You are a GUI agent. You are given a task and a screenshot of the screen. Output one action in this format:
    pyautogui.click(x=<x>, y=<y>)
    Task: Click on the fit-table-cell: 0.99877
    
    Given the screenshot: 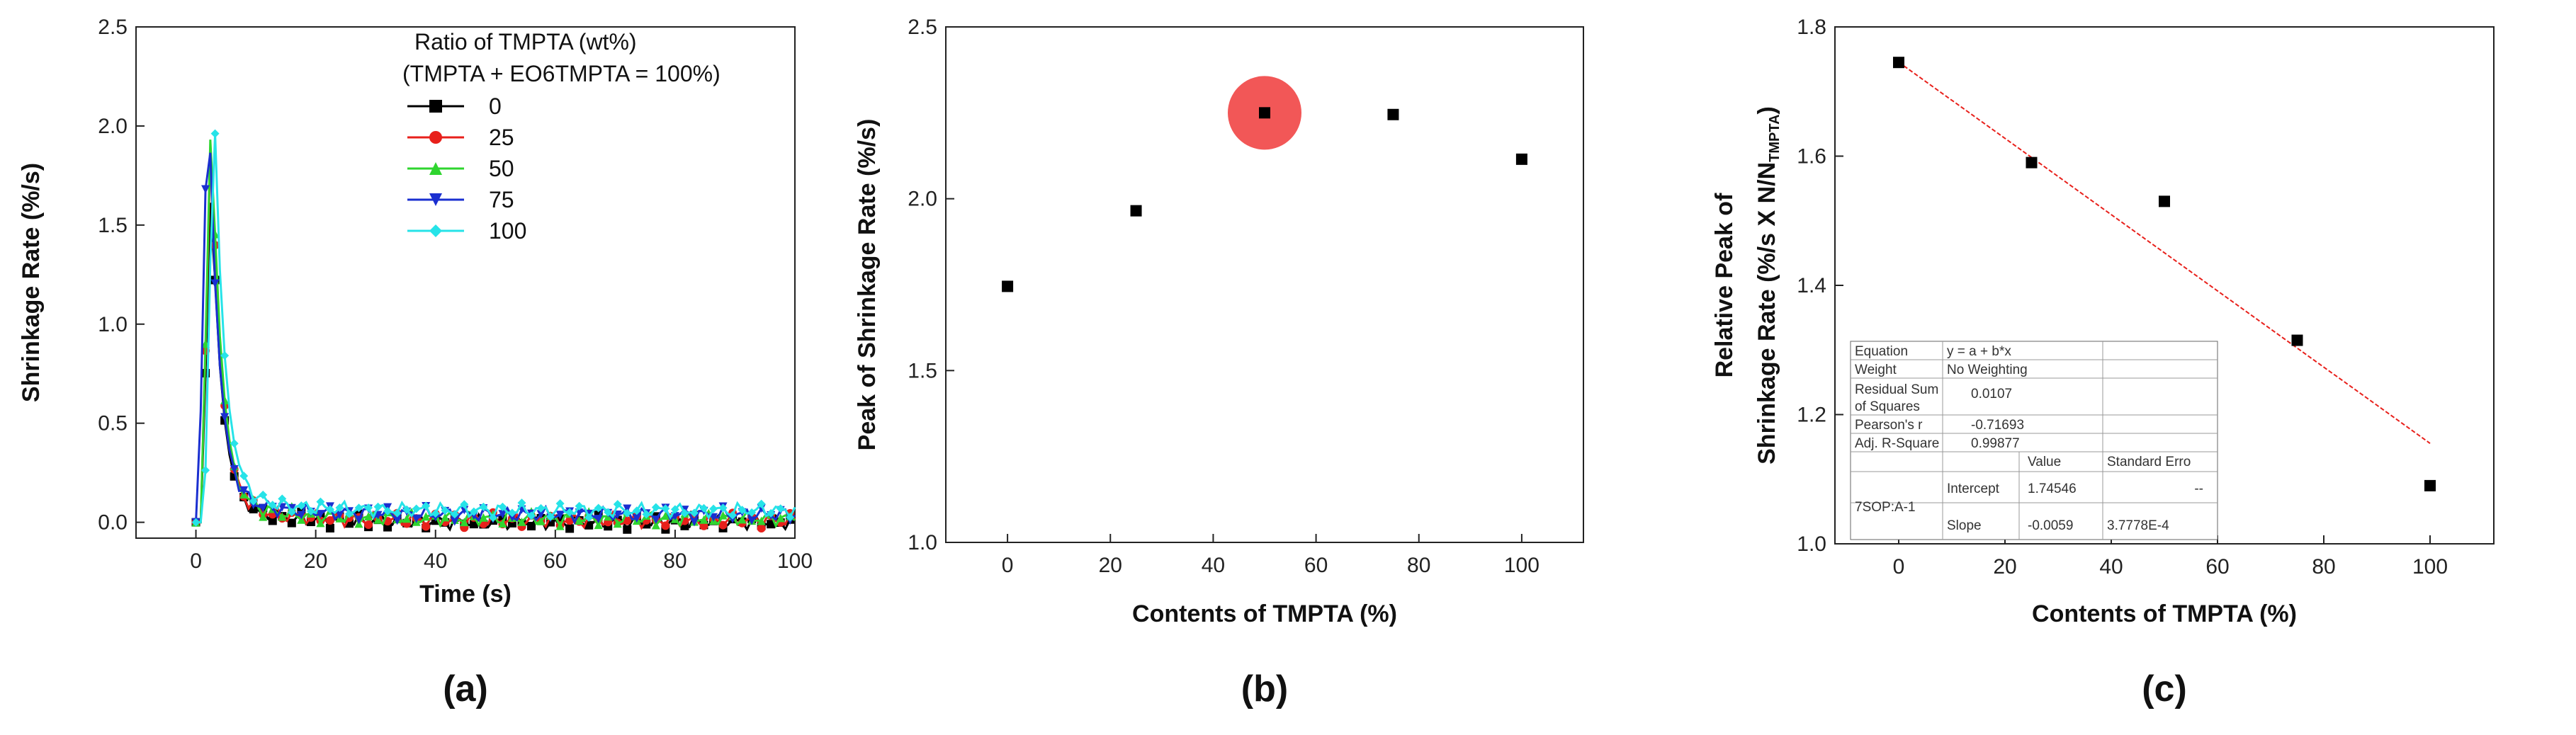 What is the action you would take?
    pyautogui.click(x=1996, y=444)
    